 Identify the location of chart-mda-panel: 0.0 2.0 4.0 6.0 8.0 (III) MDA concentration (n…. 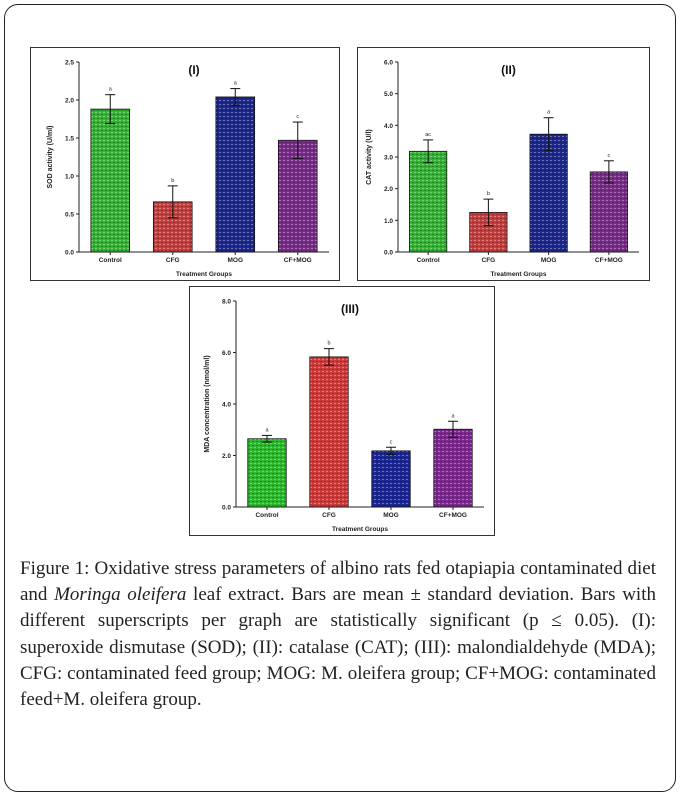
(342, 411).